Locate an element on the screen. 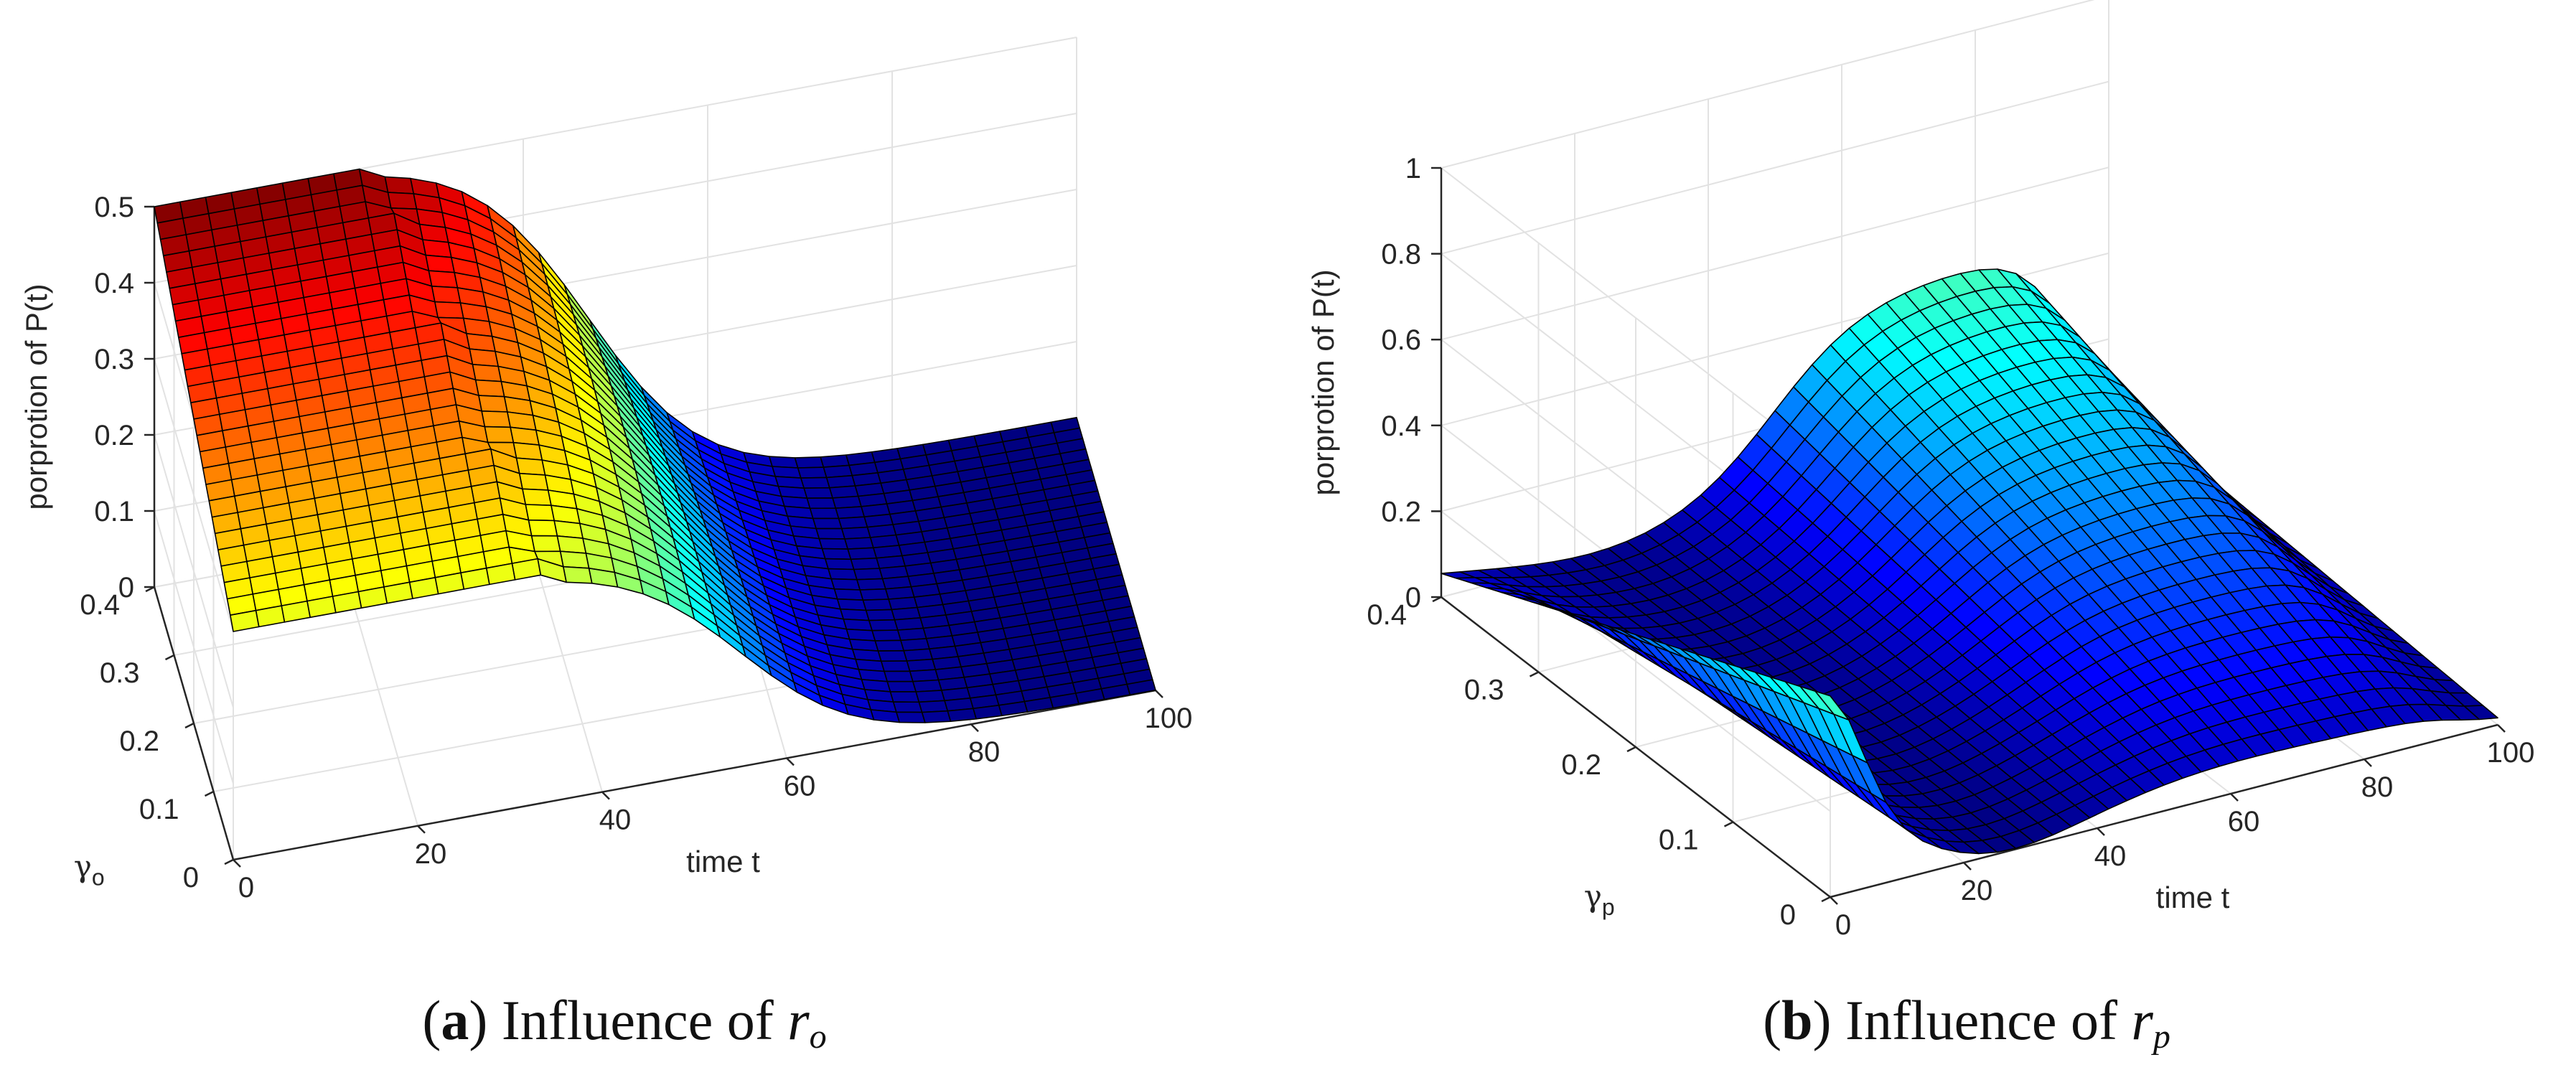  caption-a: (a) Influence of ro is located at coordinates (624, 1022).